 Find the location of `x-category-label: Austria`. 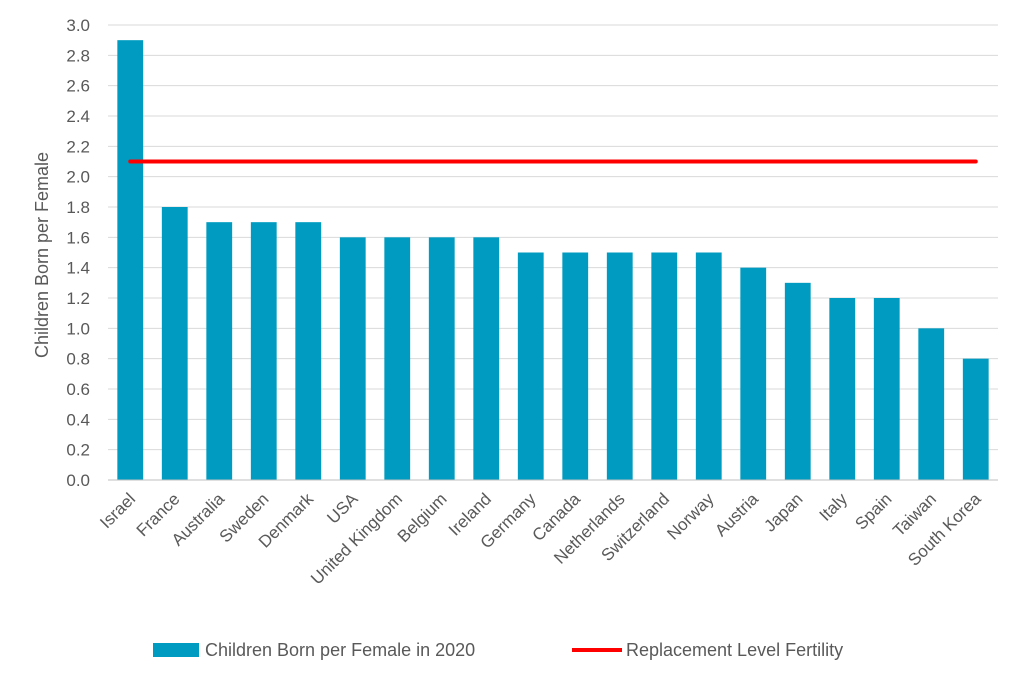

x-category-label: Austria is located at coordinates (736, 514).